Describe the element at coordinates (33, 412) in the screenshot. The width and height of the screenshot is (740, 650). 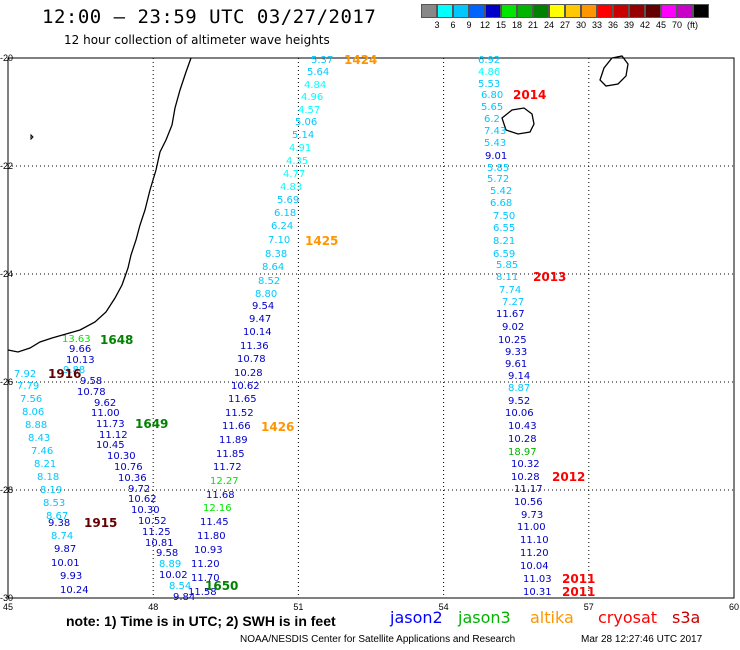
I see `wave-height-label: 8.06` at that location.